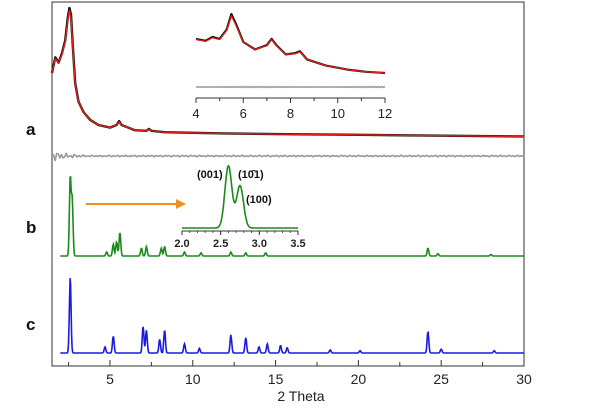  I want to click on peak-label-10-1: (10̄1), so click(251, 175).